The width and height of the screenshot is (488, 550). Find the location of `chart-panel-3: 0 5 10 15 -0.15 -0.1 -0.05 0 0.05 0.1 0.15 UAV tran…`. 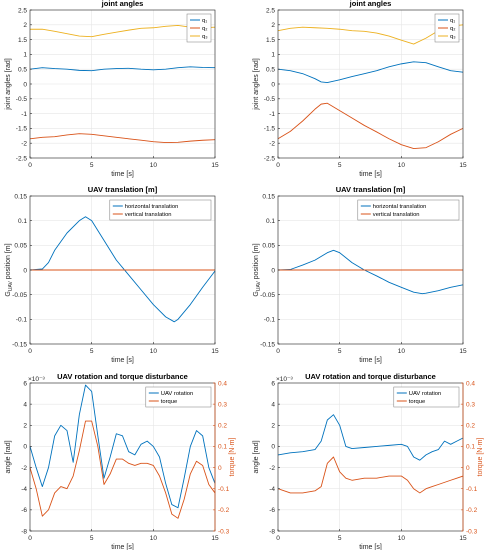

chart-panel-3: 0 5 10 15 -0.15 -0.1 -0.05 0 0.05 0.1 0.15 UAV tran… is located at coordinates (112, 274).